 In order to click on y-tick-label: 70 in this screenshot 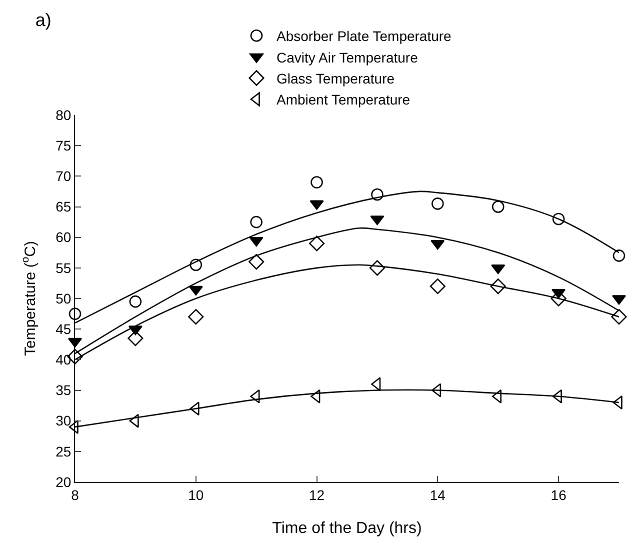, I will do `click(64, 176)`.